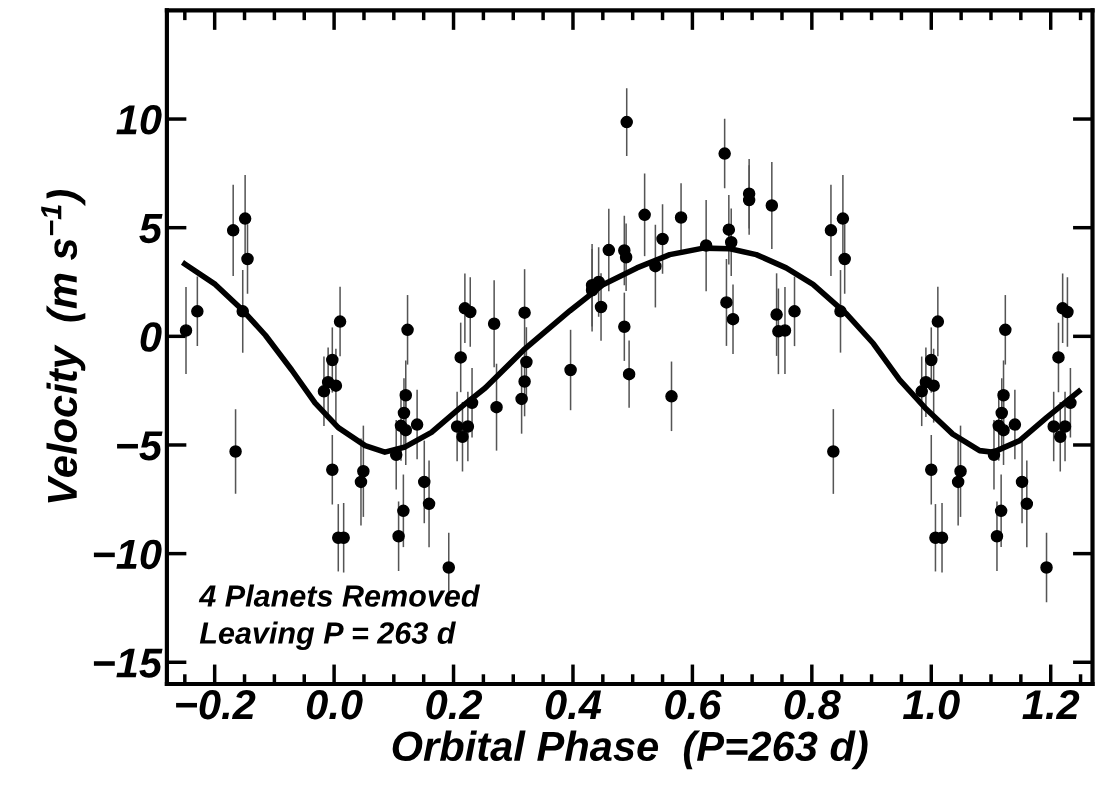  Describe the element at coordinates (454, 704) in the screenshot. I see `x-tick-label: 0.2` at that location.